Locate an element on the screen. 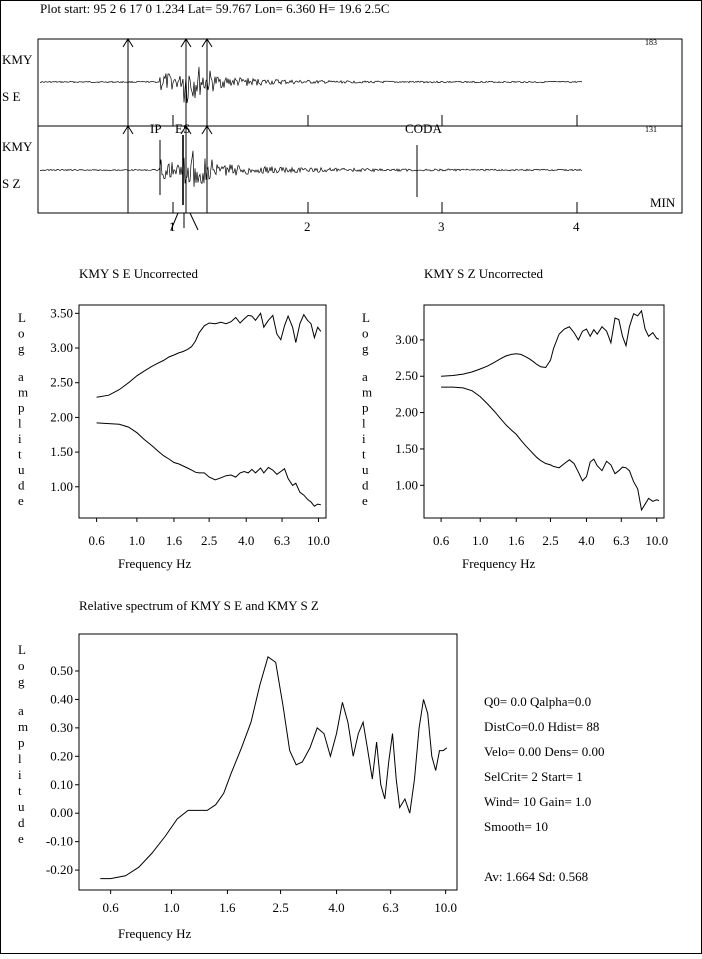 The width and height of the screenshot is (702, 959). minute-ticks is located at coordinates (375, 164).